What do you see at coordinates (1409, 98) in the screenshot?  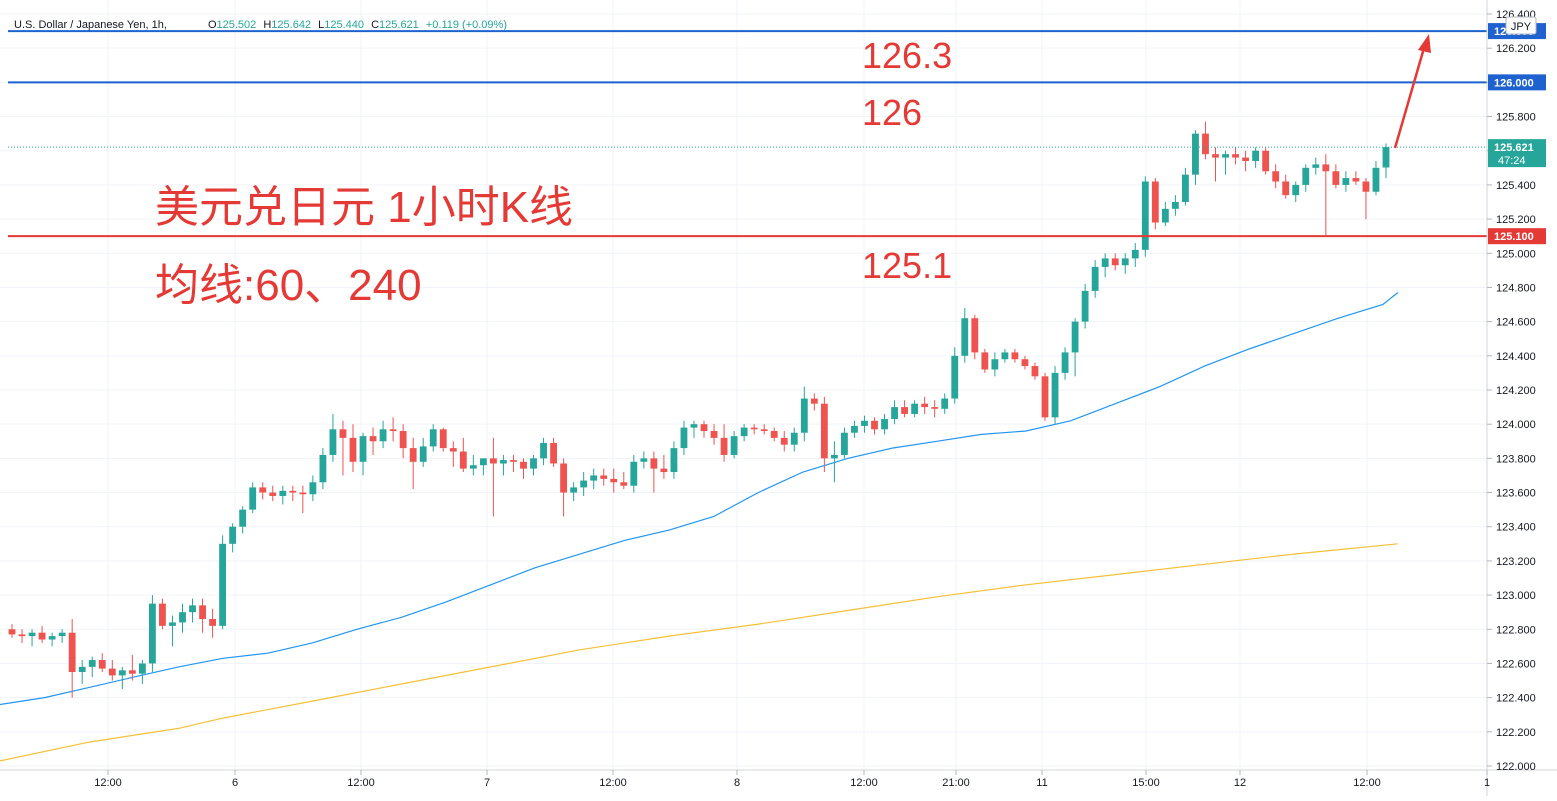 I see `trend-arrow-line` at bounding box center [1409, 98].